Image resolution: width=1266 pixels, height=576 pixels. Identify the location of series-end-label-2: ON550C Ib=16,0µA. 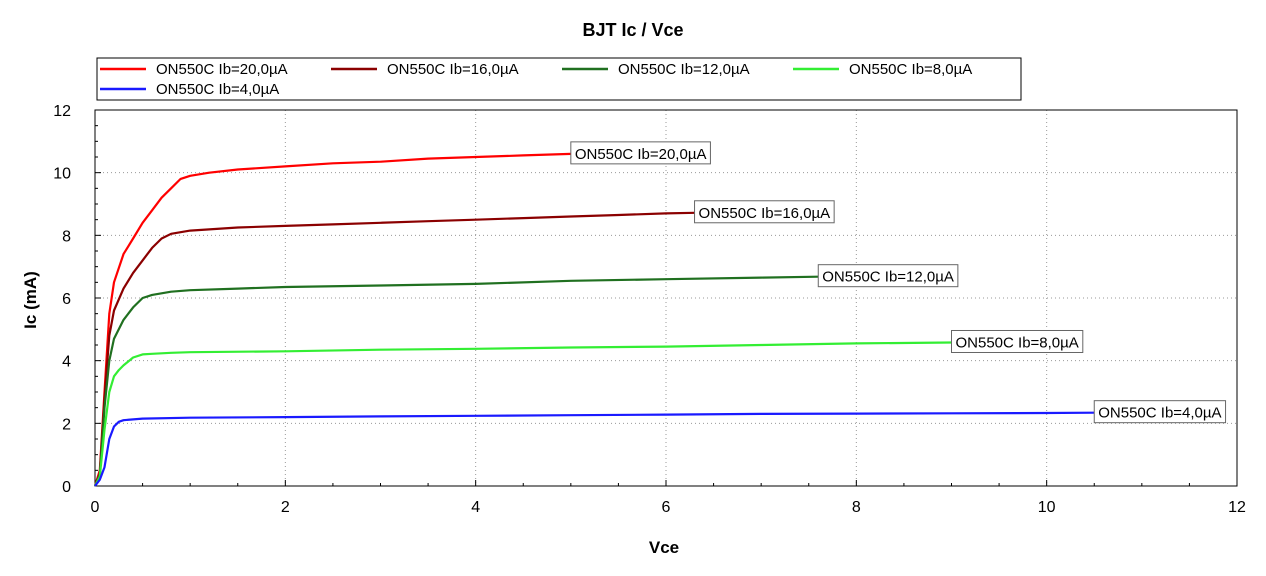
(764, 212).